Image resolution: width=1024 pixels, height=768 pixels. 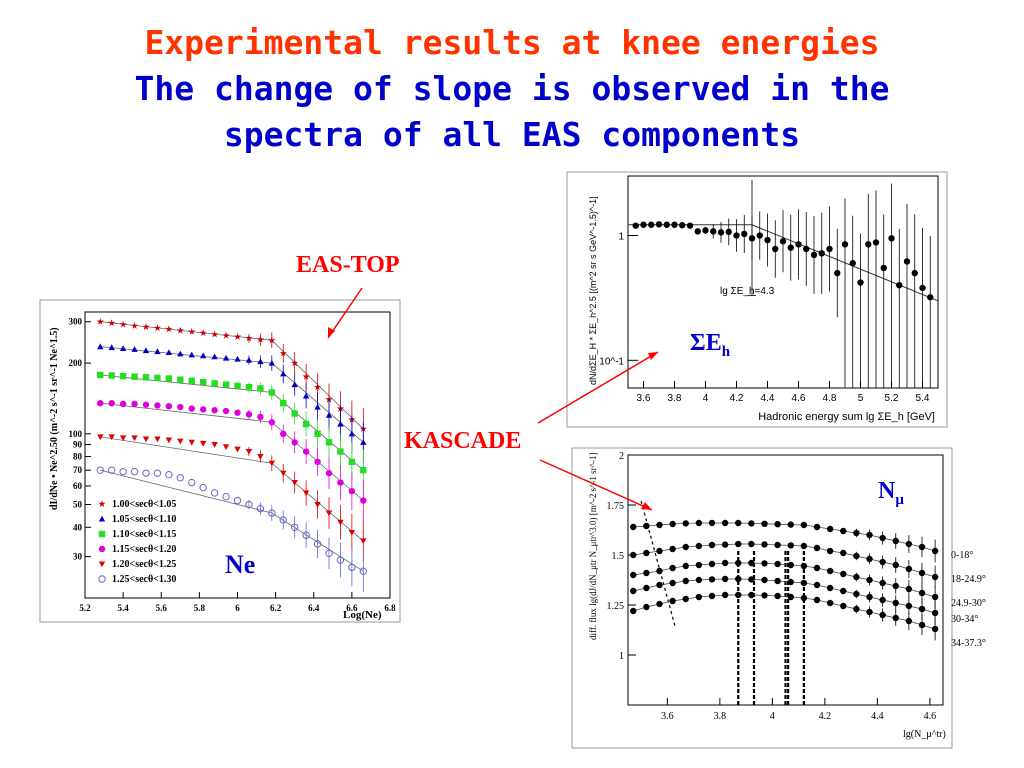 What do you see at coordinates (512, 42) in the screenshot?
I see `slide-title-line1: Experimental results at knee energies` at bounding box center [512, 42].